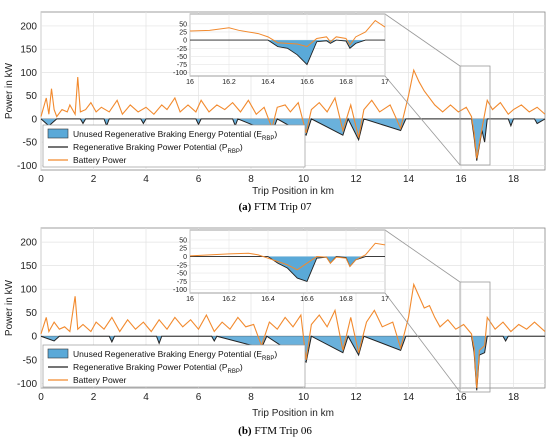 Image resolution: width=550 pixels, height=440 pixels. I want to click on figure-caption: (b) FTM Trip 06, so click(275, 431).